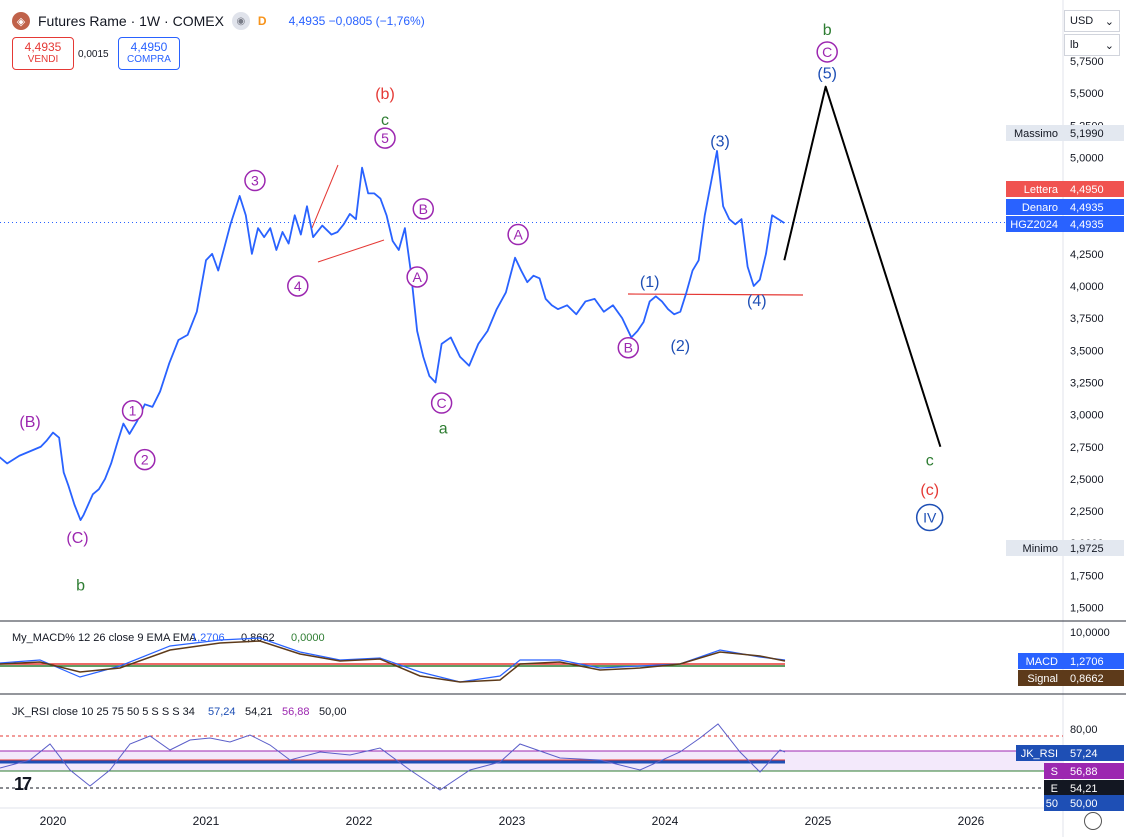 The height and width of the screenshot is (837, 1126). What do you see at coordinates (1087, 549) in the screenshot?
I see `price-label-value: 1,9725` at bounding box center [1087, 549].